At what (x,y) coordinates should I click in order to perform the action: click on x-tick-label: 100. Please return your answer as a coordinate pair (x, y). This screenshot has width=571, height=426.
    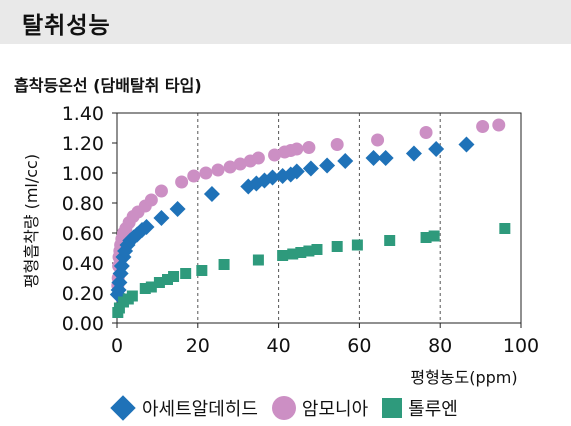
    Looking at the image, I should click on (521, 346).